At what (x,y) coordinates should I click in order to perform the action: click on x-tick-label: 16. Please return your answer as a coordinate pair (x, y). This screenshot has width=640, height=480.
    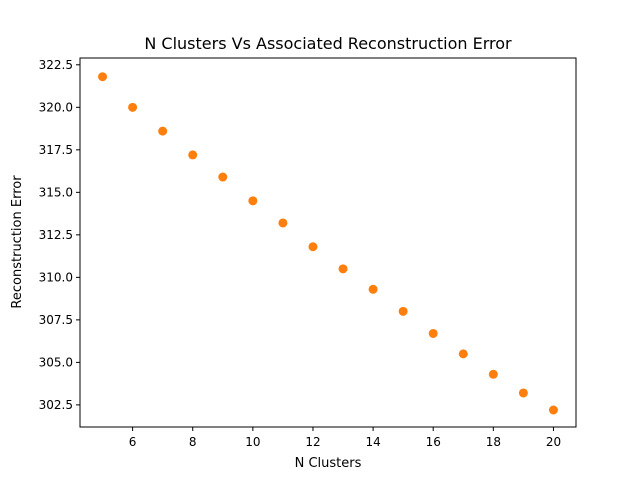
    Looking at the image, I should click on (433, 442).